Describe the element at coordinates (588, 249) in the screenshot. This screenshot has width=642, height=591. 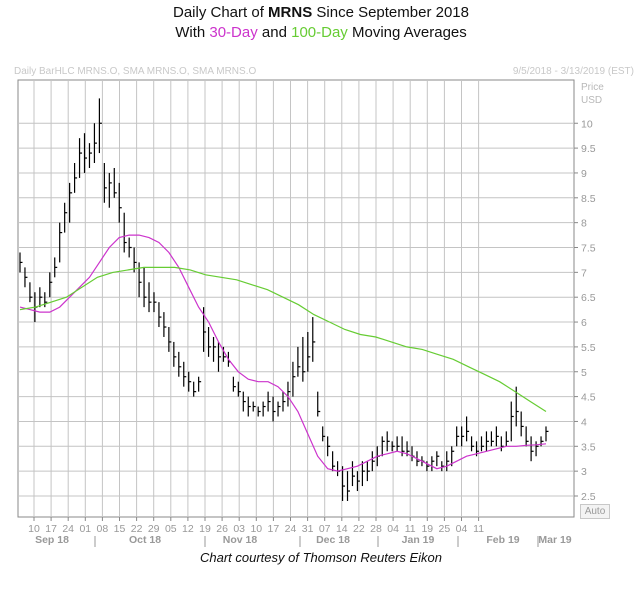
I see `y-tick-label: 7.5` at that location.